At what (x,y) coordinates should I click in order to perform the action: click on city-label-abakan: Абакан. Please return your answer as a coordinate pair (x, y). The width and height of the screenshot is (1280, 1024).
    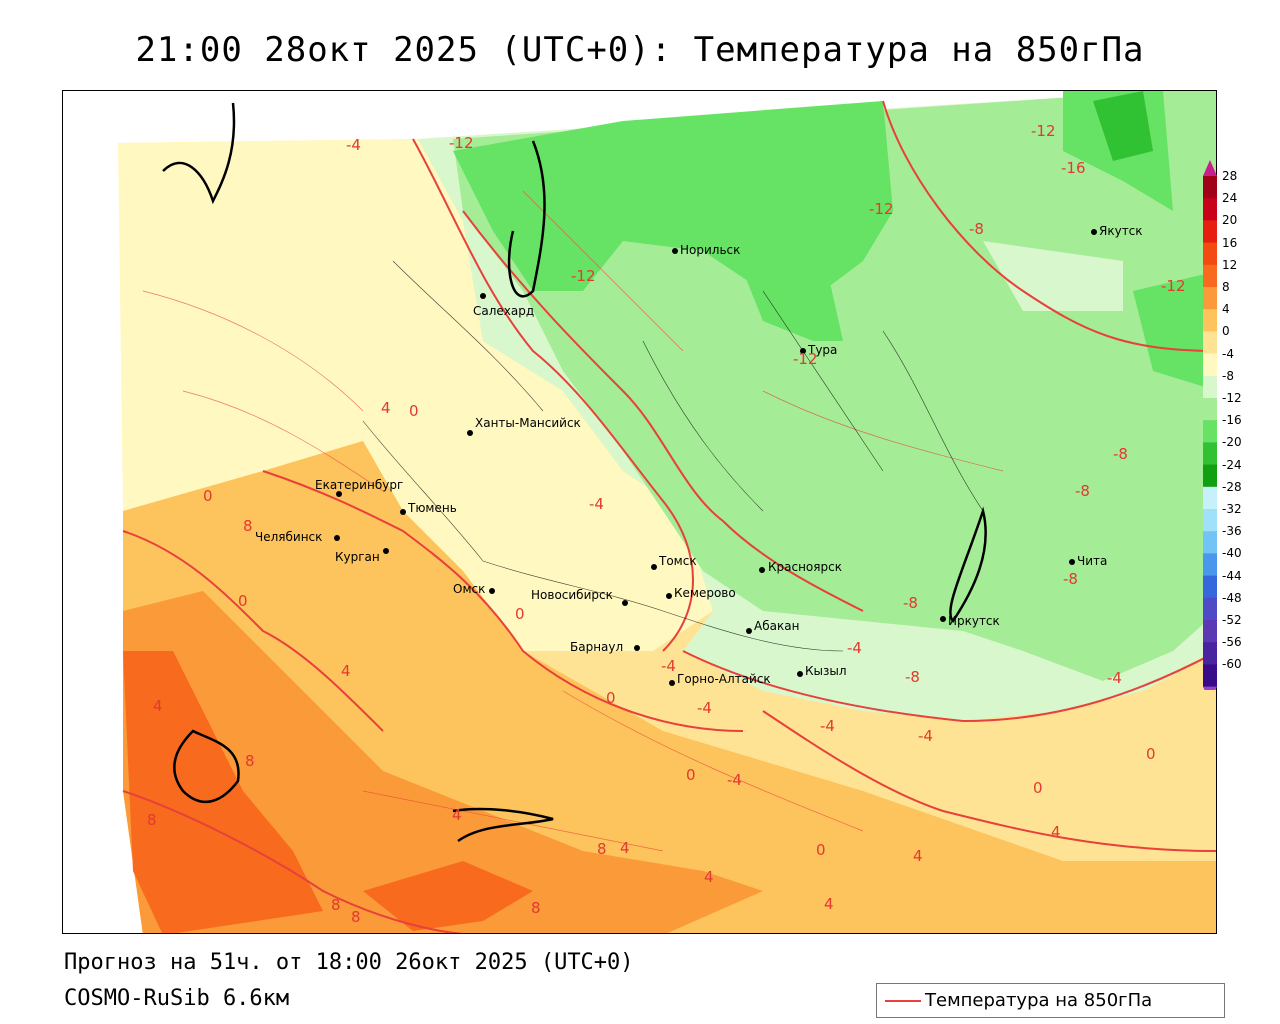
    Looking at the image, I should click on (776, 626).